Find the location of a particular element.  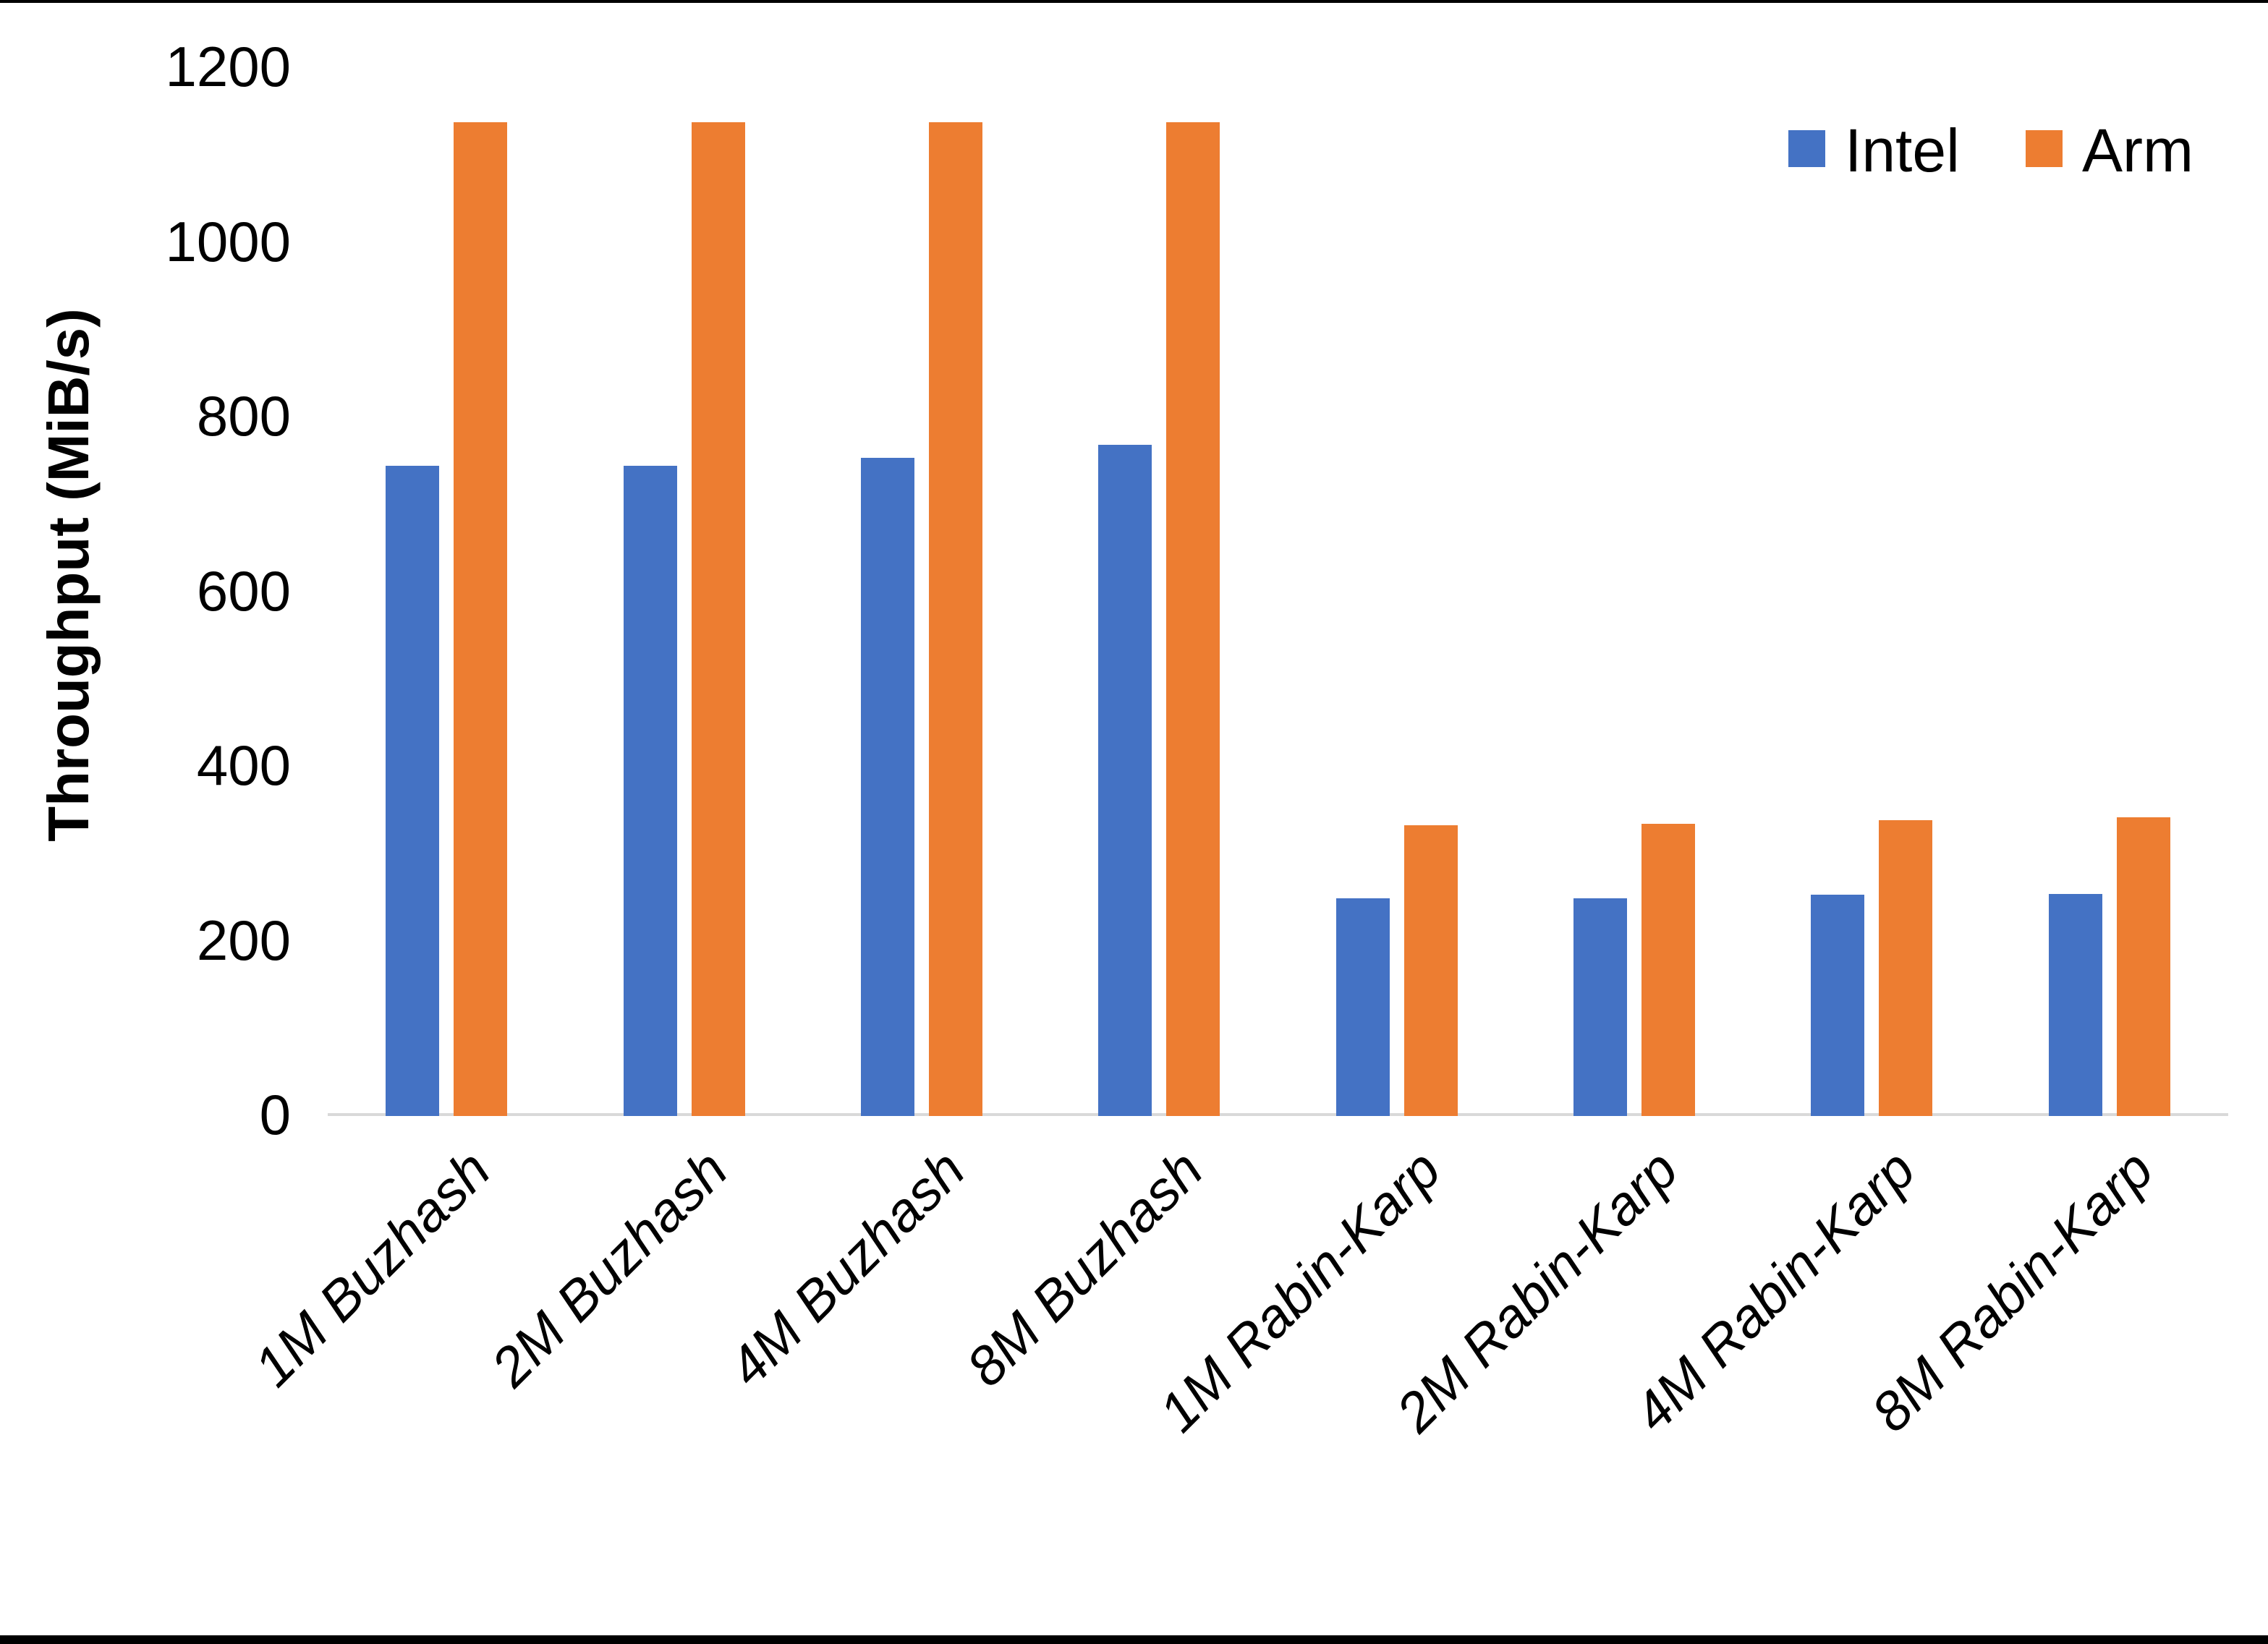

bar-intel-8m-rabin-karp is located at coordinates (2075, 1004).